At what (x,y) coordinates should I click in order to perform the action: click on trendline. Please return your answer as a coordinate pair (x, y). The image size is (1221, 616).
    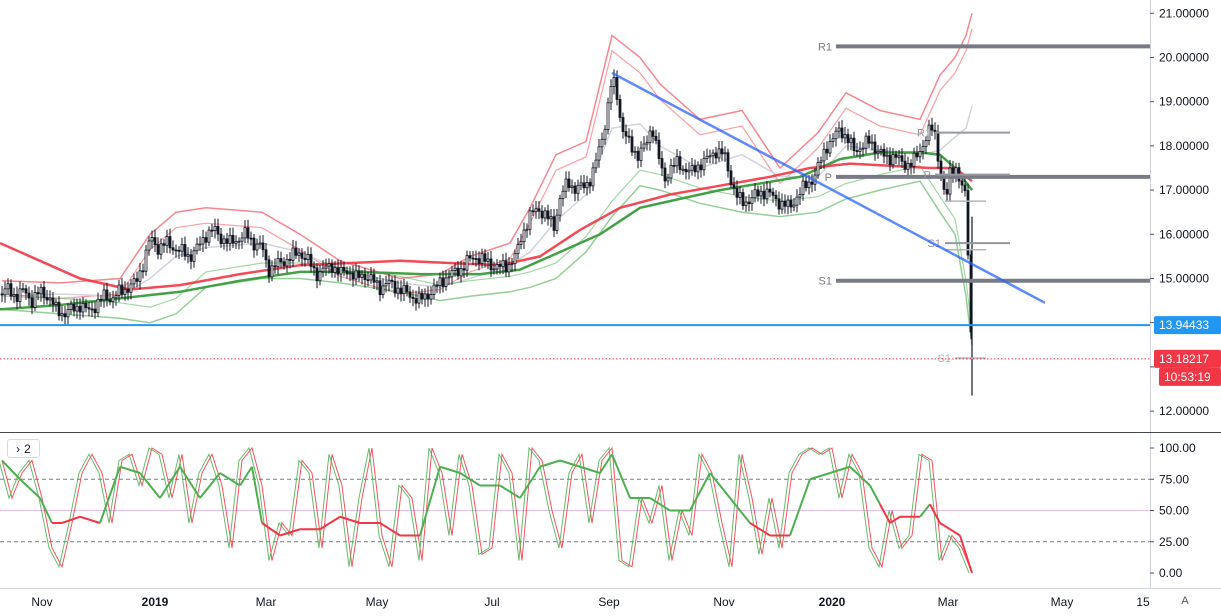
    Looking at the image, I should click on (828, 187).